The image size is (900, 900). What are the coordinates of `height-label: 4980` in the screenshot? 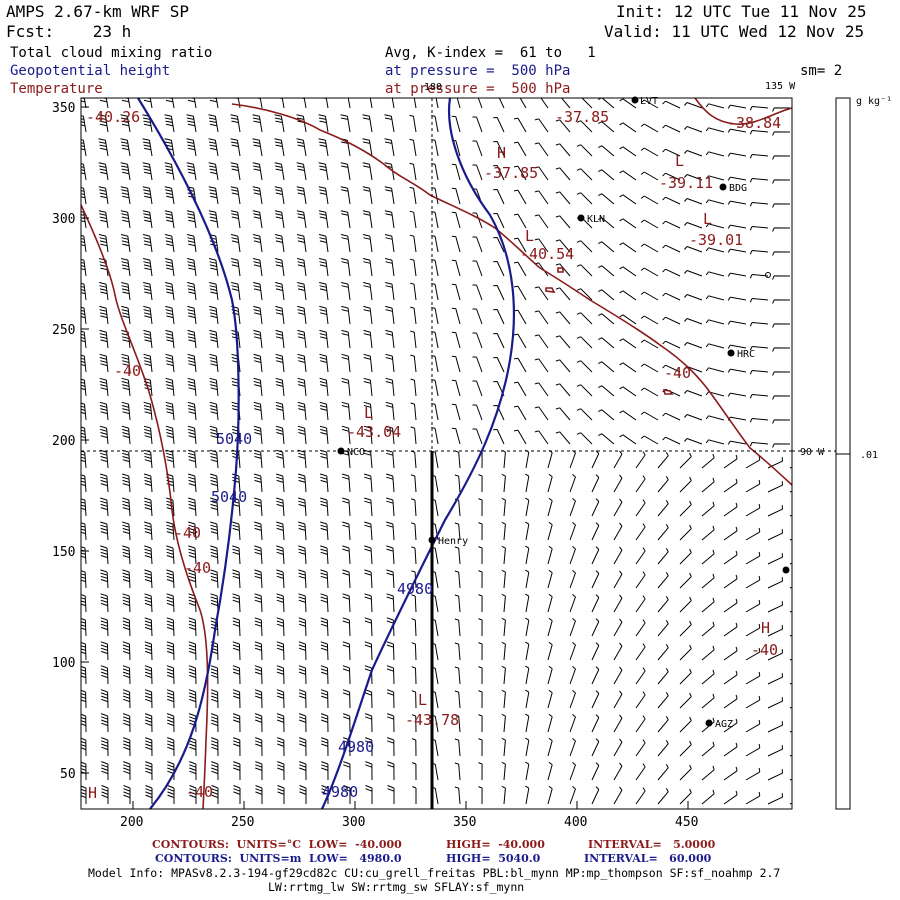 It's located at (356, 747).